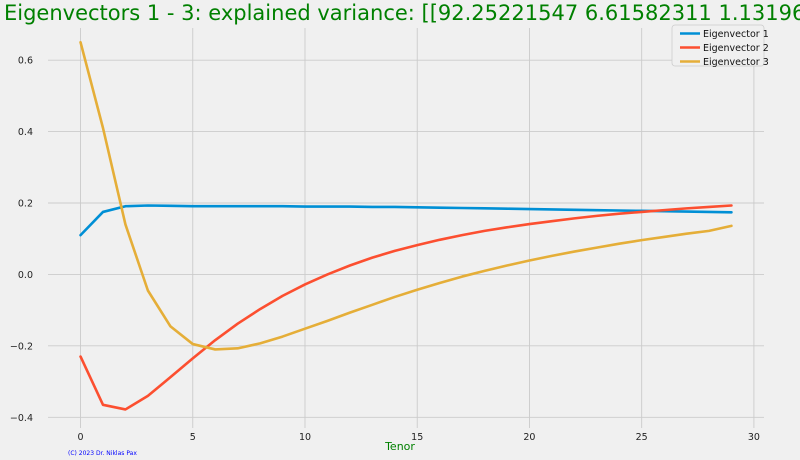 This screenshot has width=800, height=460. What do you see at coordinates (102, 453) in the screenshot?
I see `copyright-text: (C) 2023 Dr. Niklas Pax` at bounding box center [102, 453].